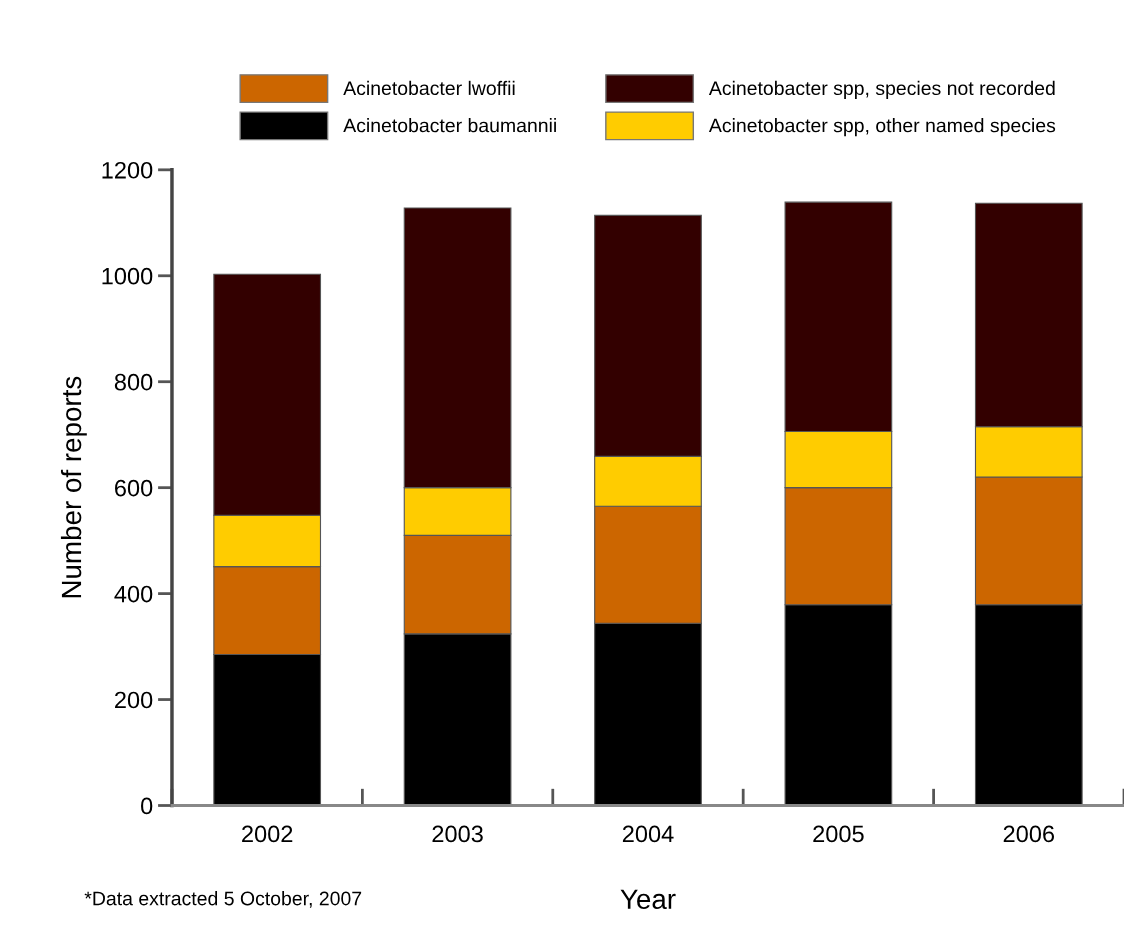 The height and width of the screenshot is (928, 1124). Describe the element at coordinates (127, 170) in the screenshot. I see `y-tick-label: 1200` at that location.